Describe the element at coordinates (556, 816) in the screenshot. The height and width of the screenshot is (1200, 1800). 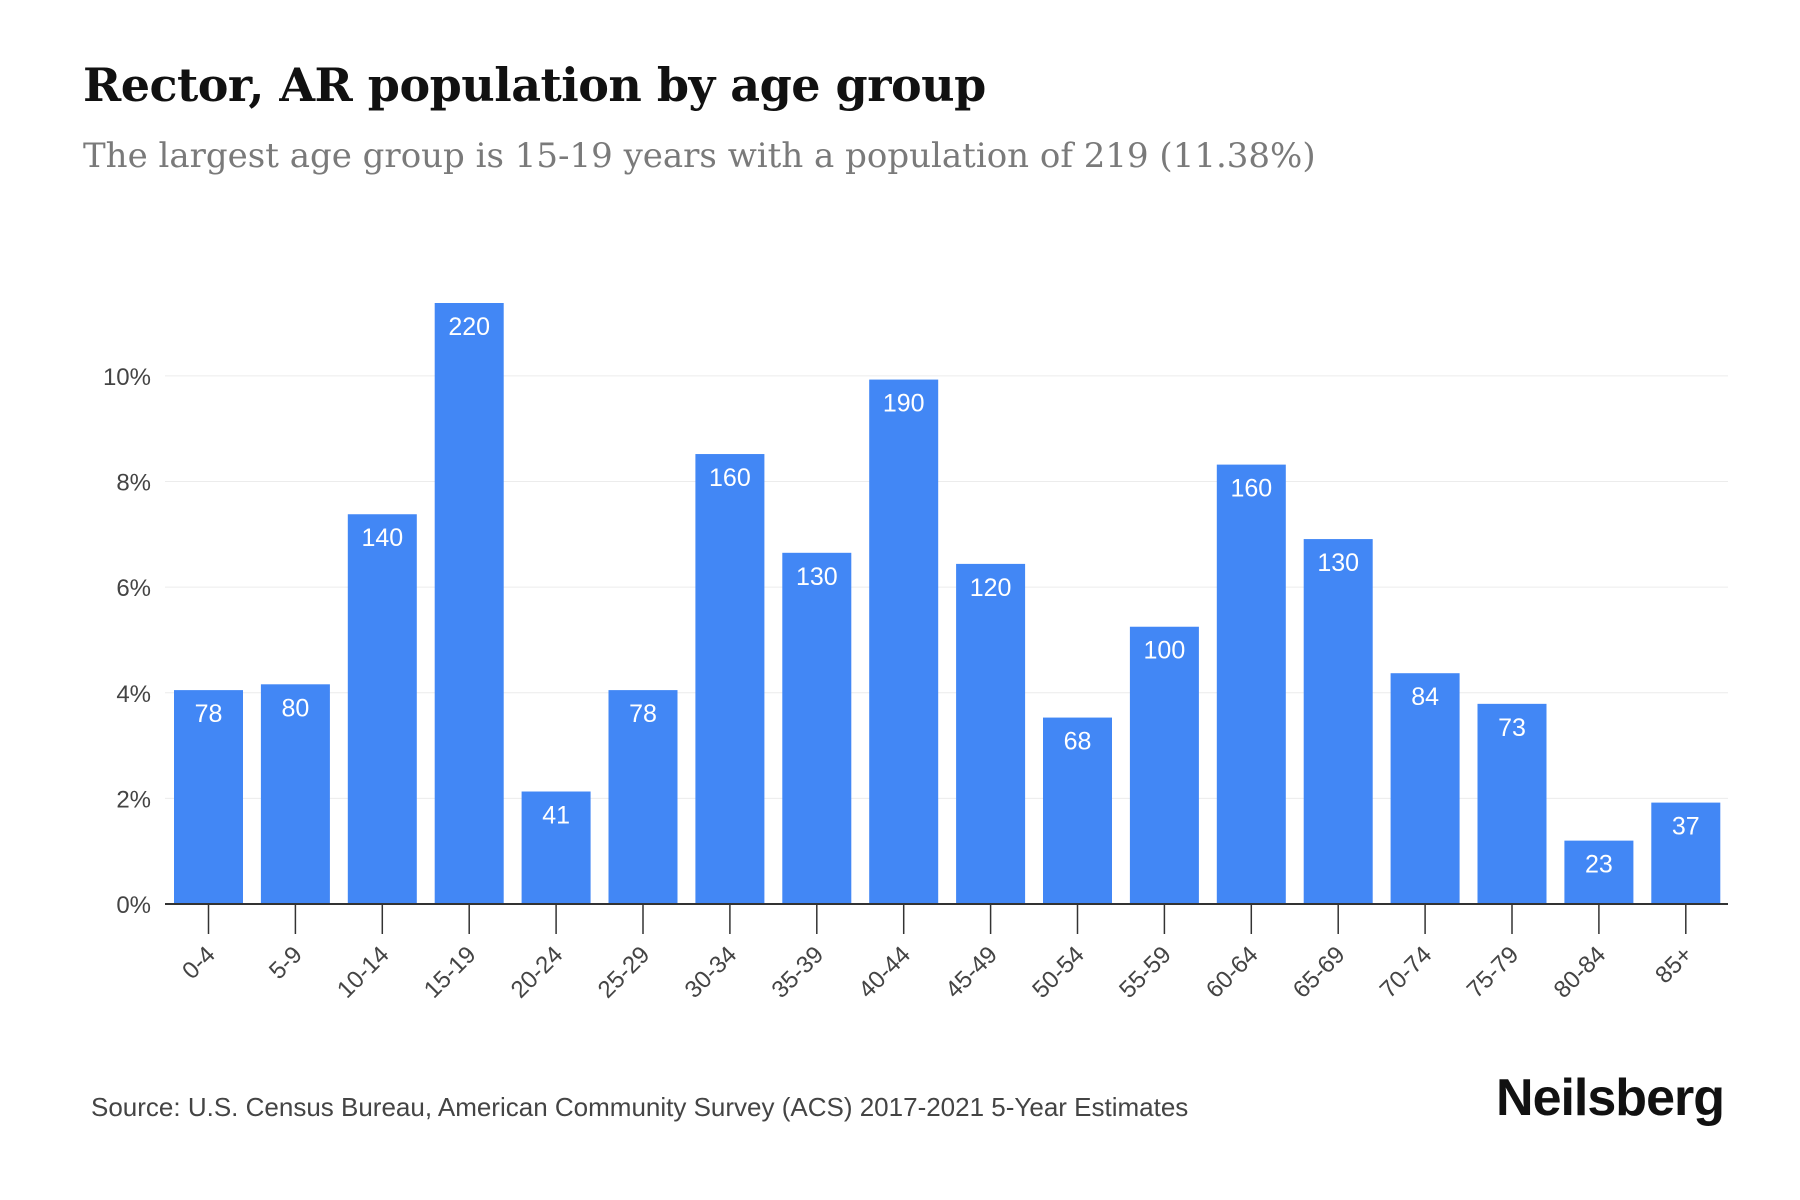
I see `bar-value-label: 41` at that location.